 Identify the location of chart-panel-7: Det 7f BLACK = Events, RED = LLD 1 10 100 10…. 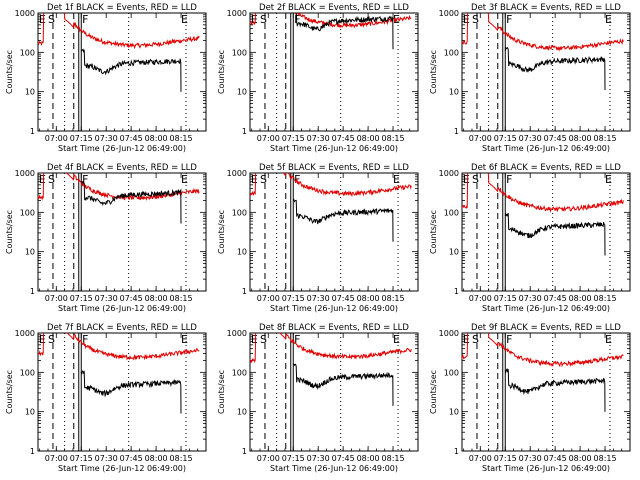
(106, 398).